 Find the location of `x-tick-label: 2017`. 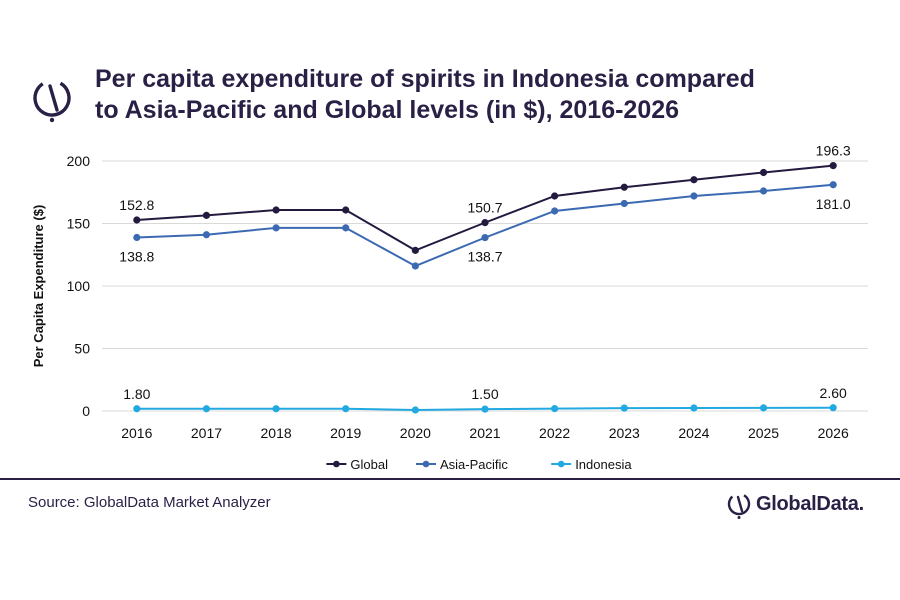

x-tick-label: 2017 is located at coordinates (206, 433).